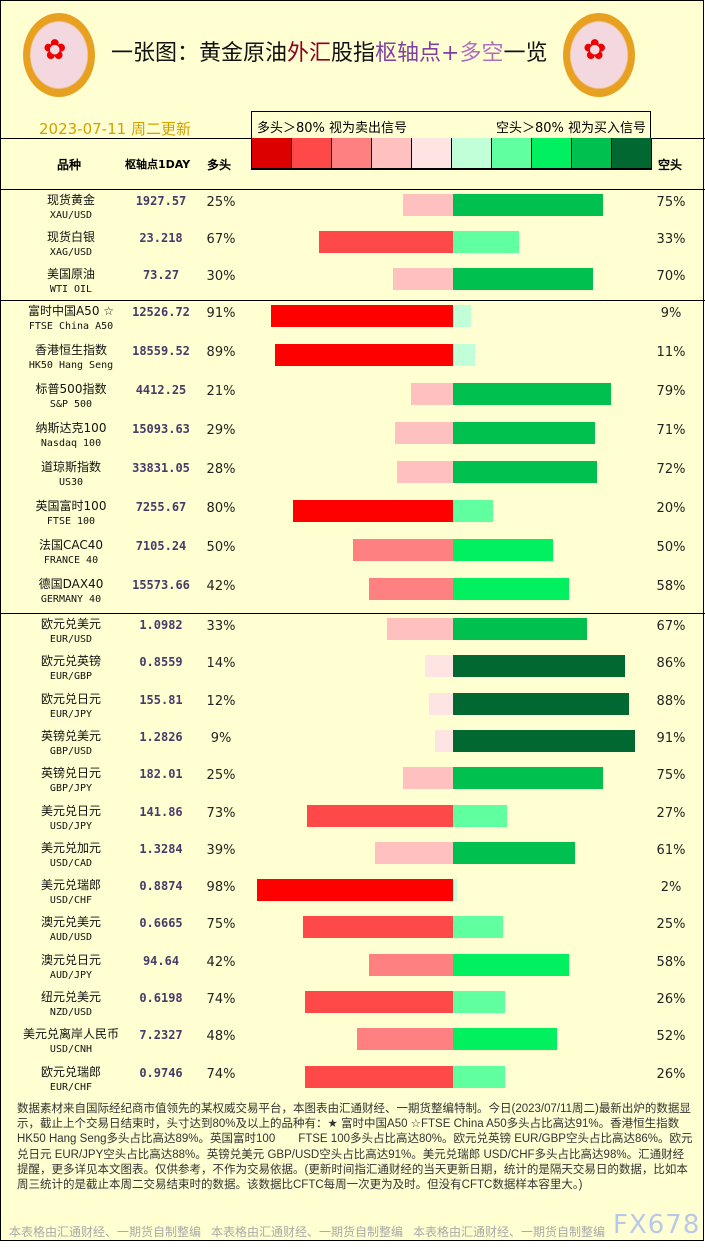 The image size is (705, 1249). I want to click on short-percent: 86%, so click(671, 664).